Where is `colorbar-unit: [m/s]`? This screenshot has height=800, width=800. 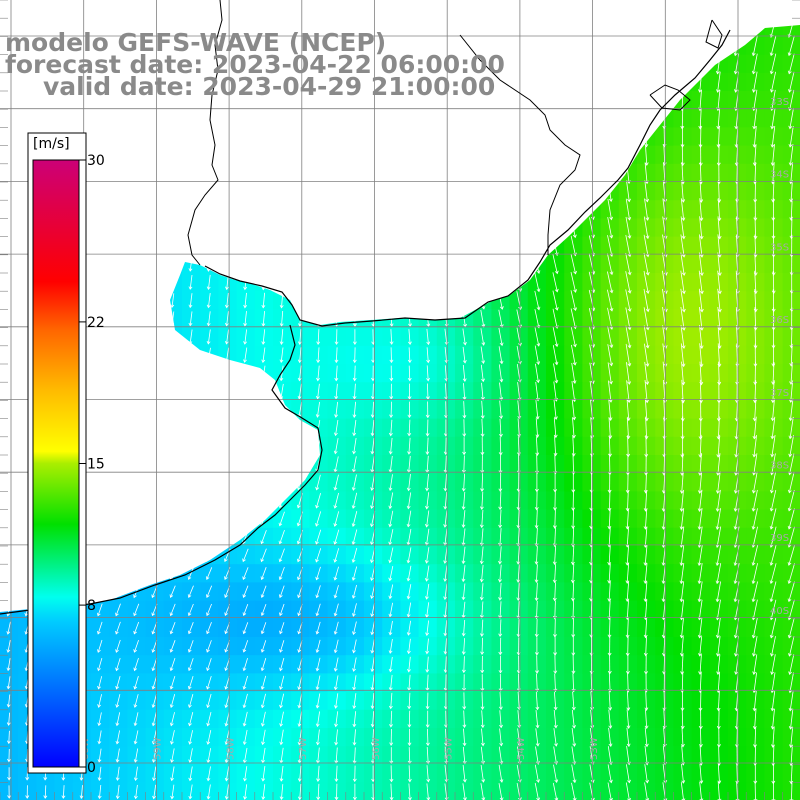
colorbar-unit: [m/s] is located at coordinates (51, 144).